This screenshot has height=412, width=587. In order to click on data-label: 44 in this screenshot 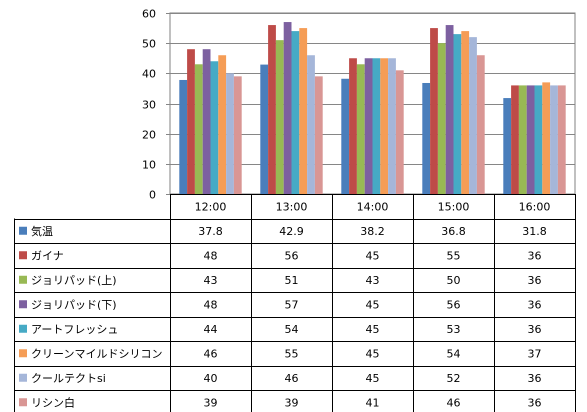, I will do `click(211, 329)`.